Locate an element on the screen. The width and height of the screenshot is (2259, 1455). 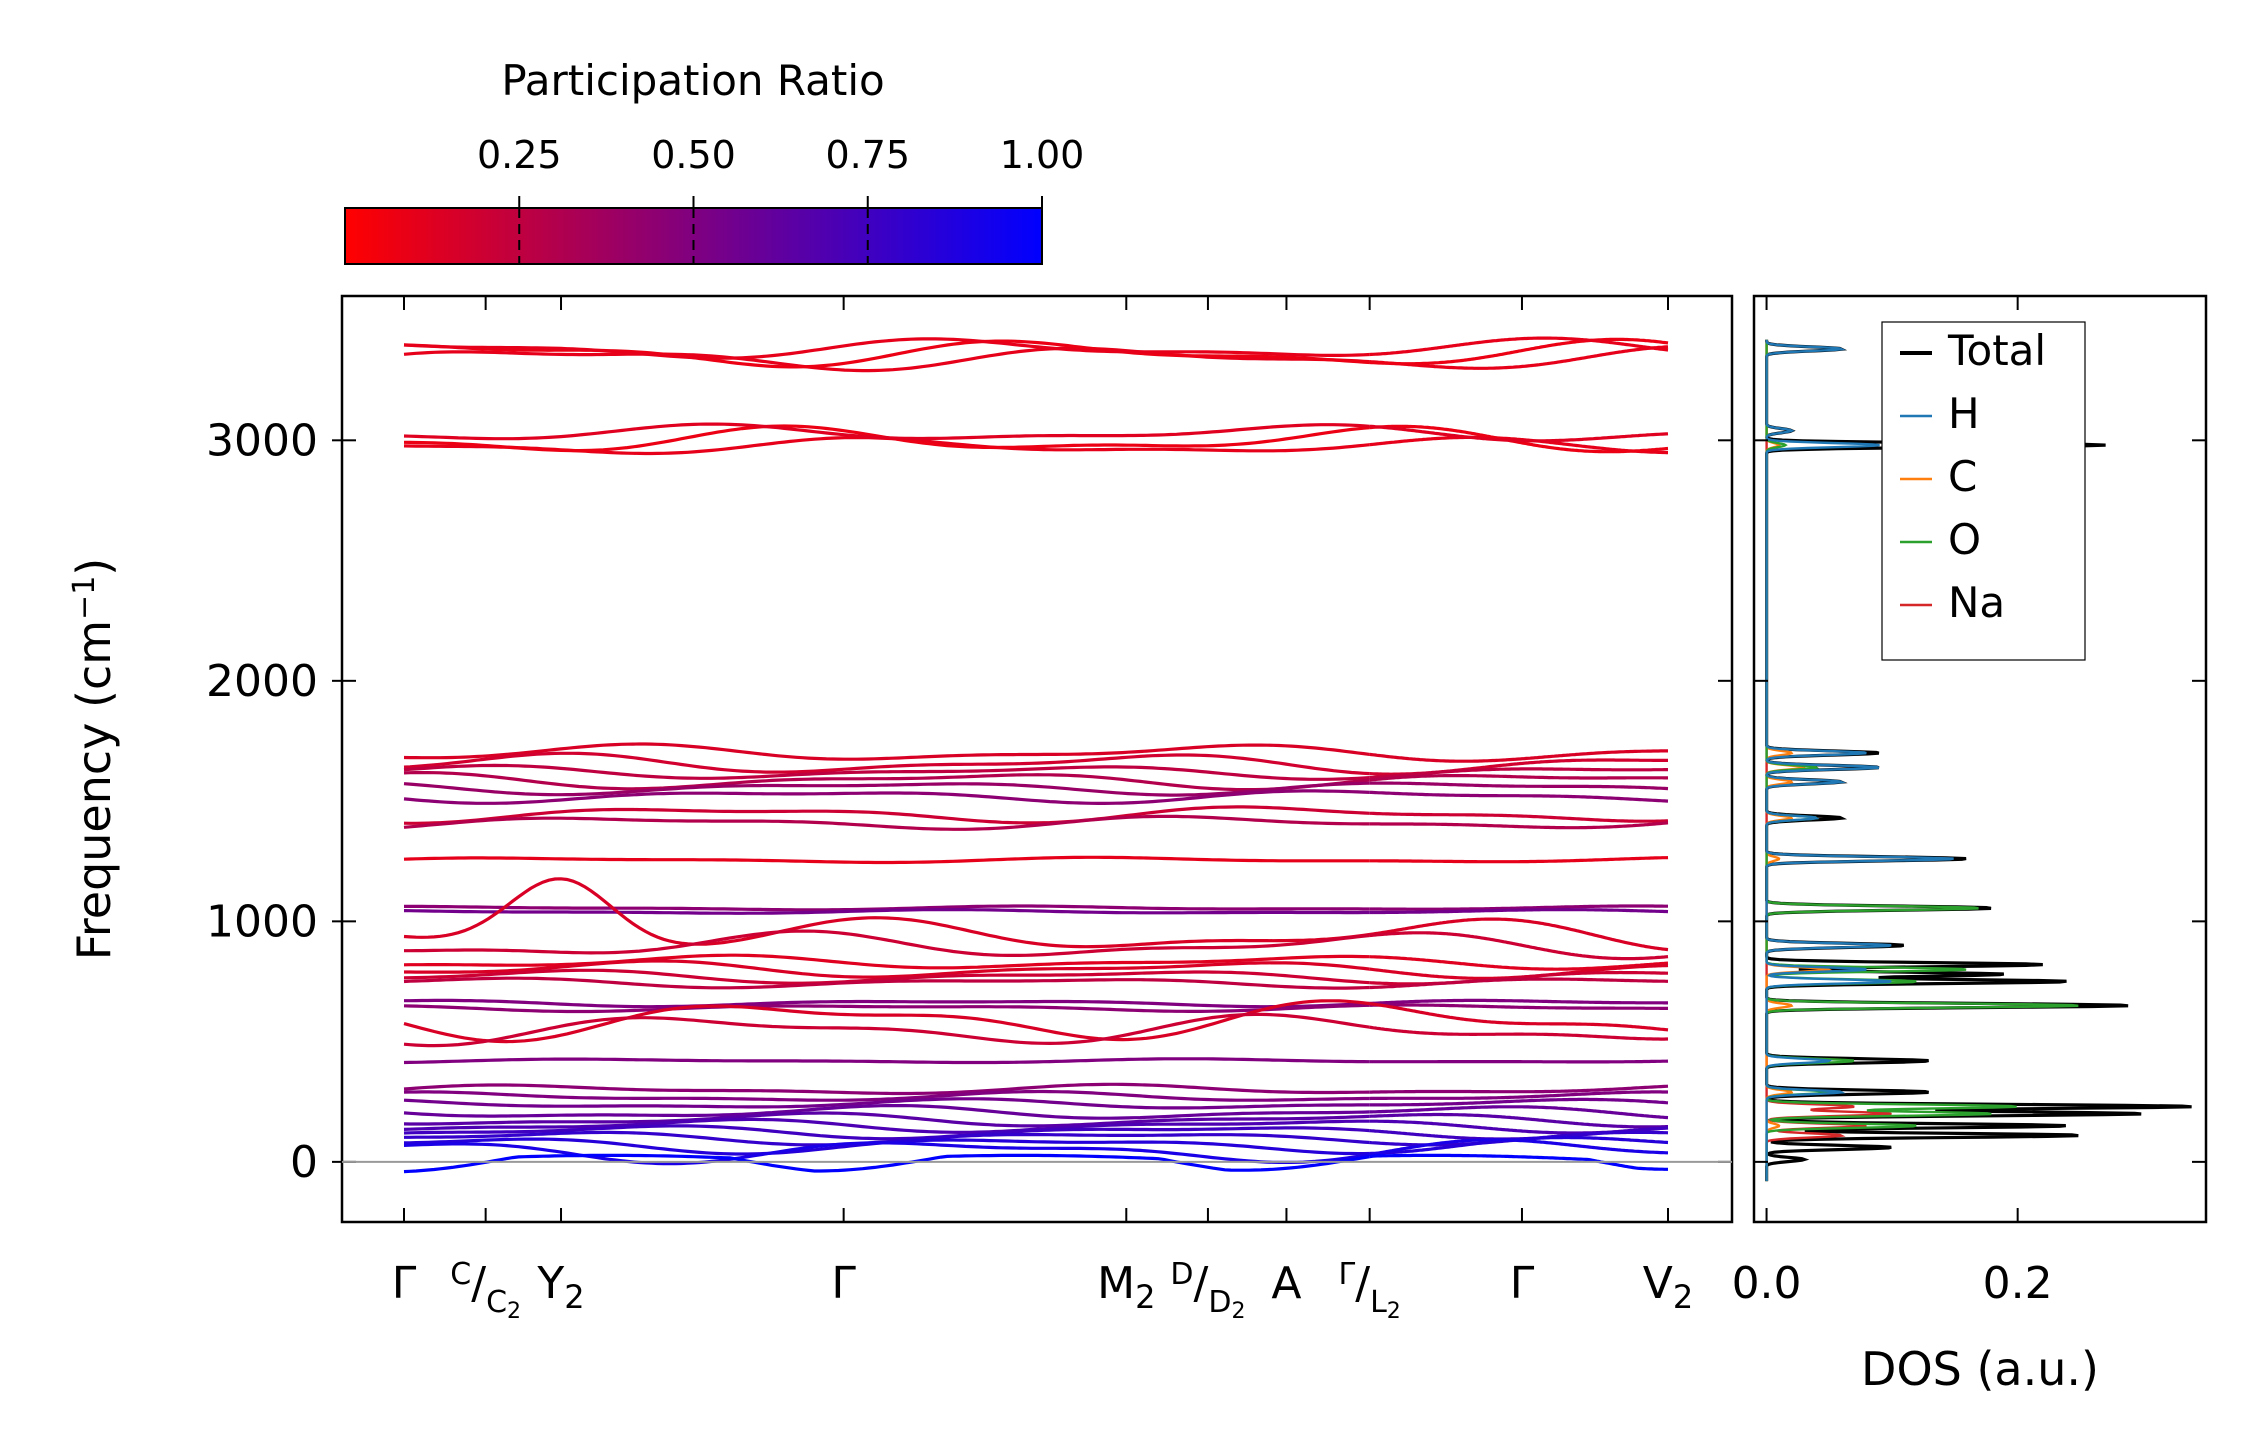
dos-curve-h is located at coordinates (1859, 760).